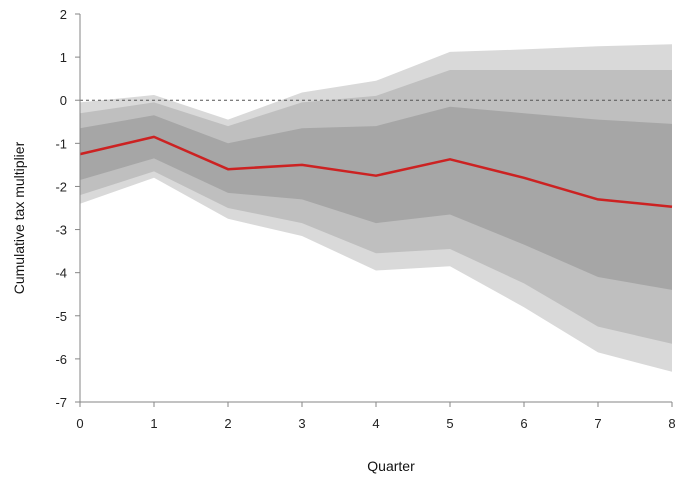 The width and height of the screenshot is (677, 478). What do you see at coordinates (79, 423) in the screenshot?
I see `x-tick-label: 0` at bounding box center [79, 423].